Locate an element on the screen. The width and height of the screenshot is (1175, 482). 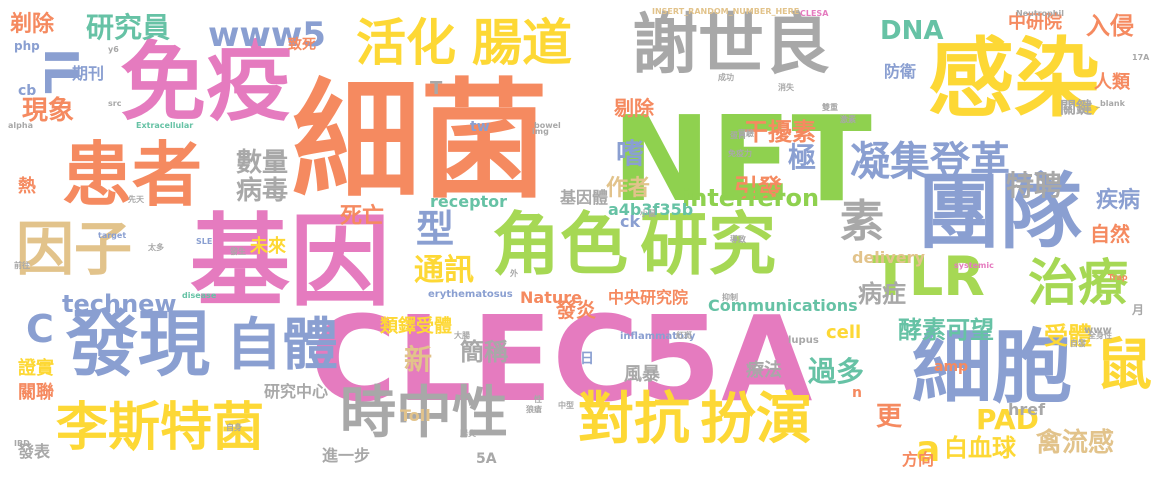
word-cloud-term: 細胞 is located at coordinates (992, 367).